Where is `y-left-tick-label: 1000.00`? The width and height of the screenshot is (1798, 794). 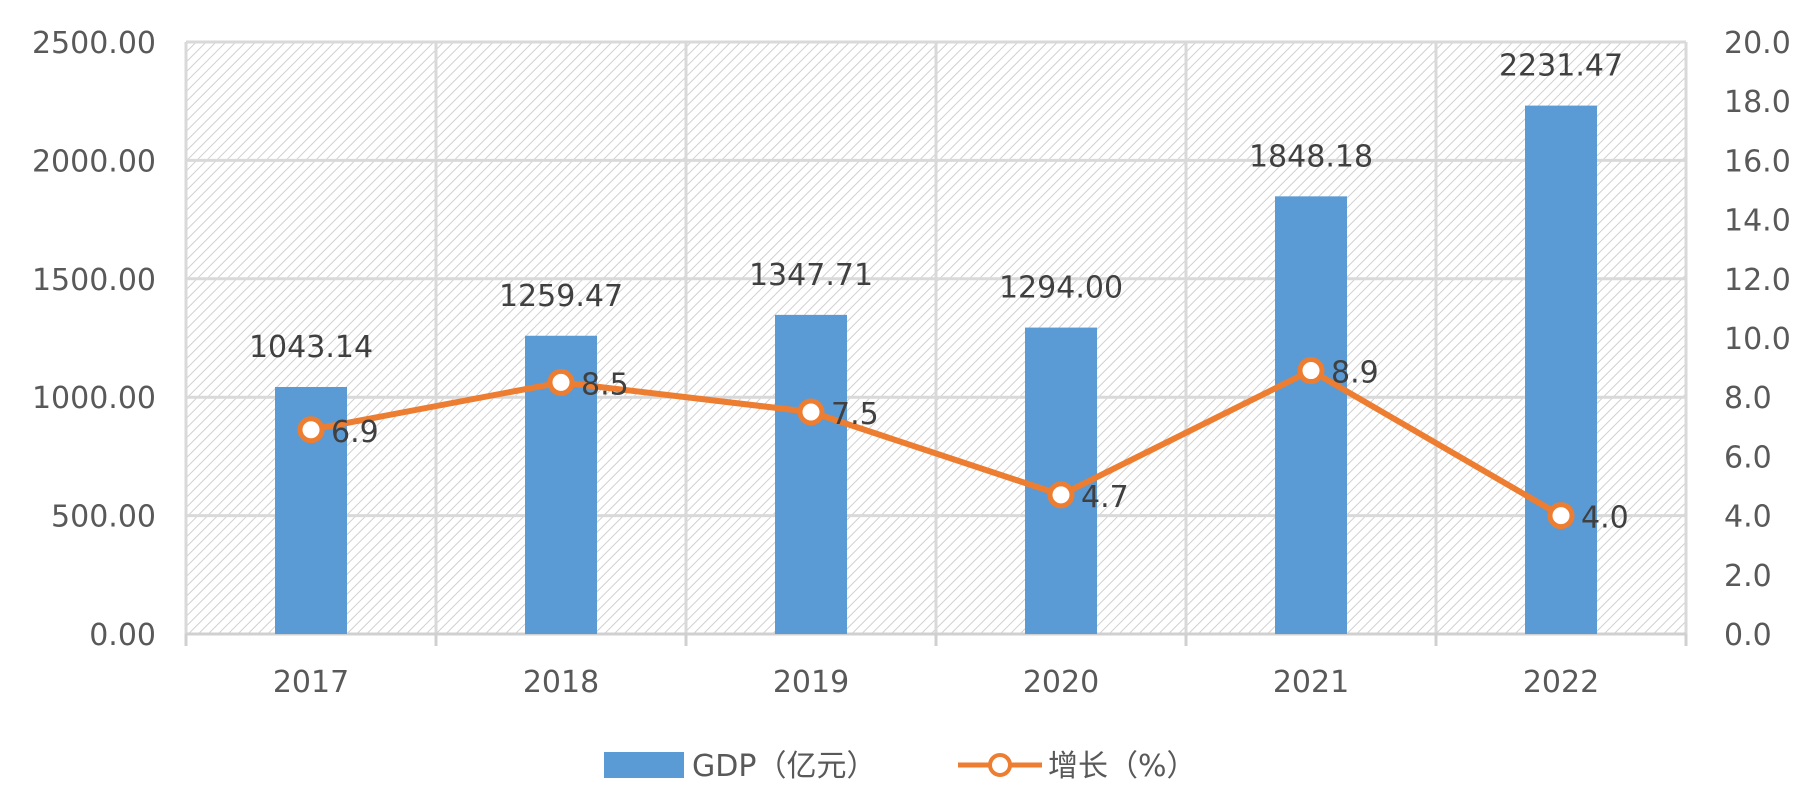
y-left-tick-label: 1000.00 is located at coordinates (94, 398).